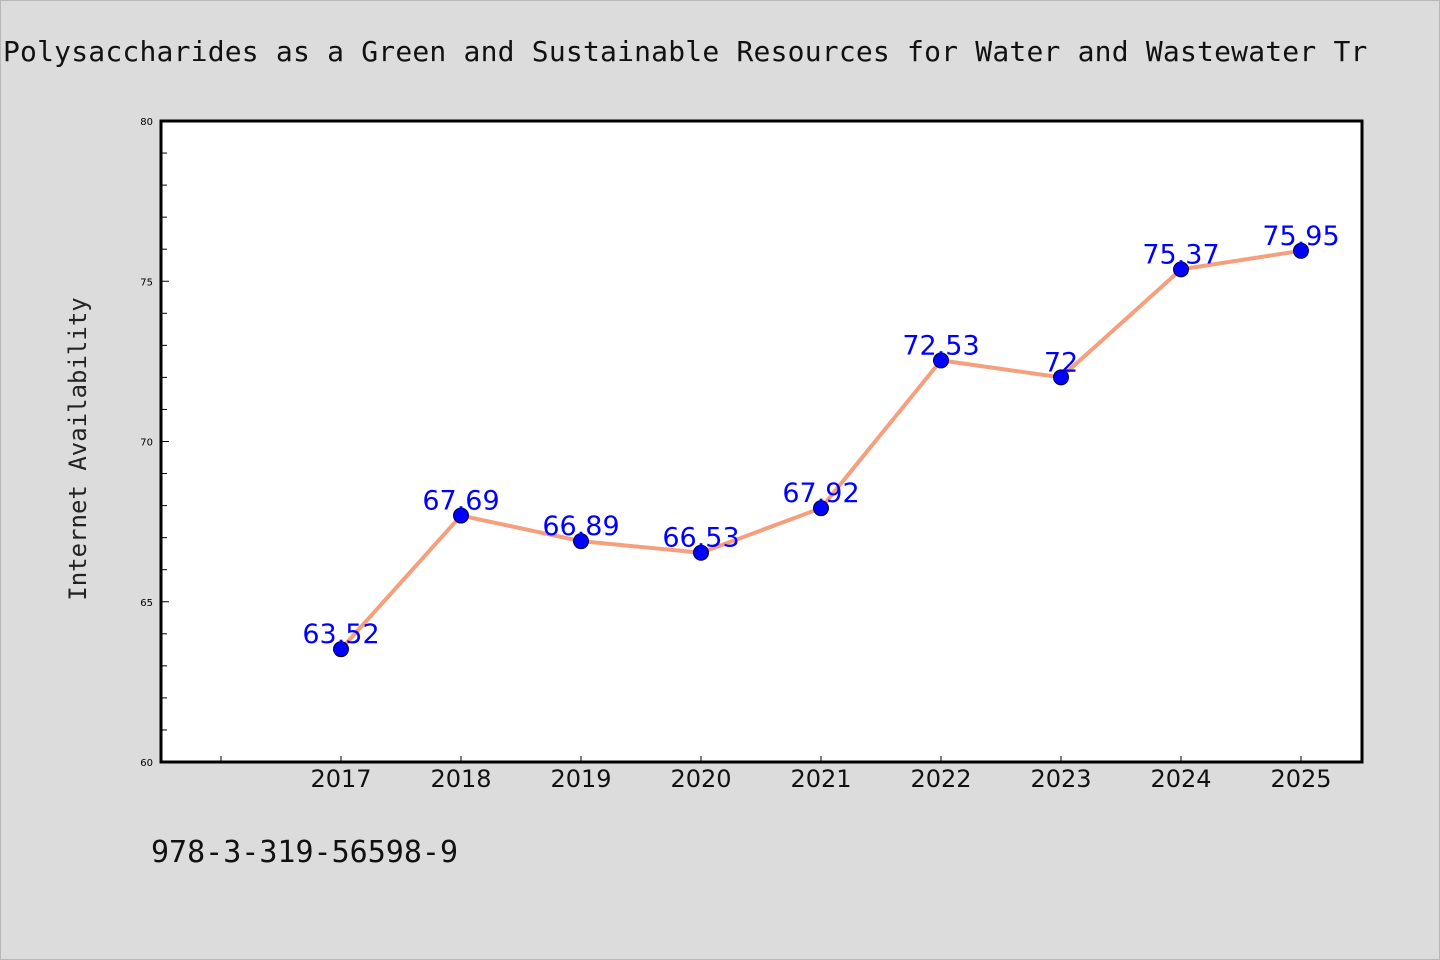 This screenshot has height=960, width=1440. What do you see at coordinates (1060, 779) in the screenshot?
I see `x-tick-label: 2023` at bounding box center [1060, 779].